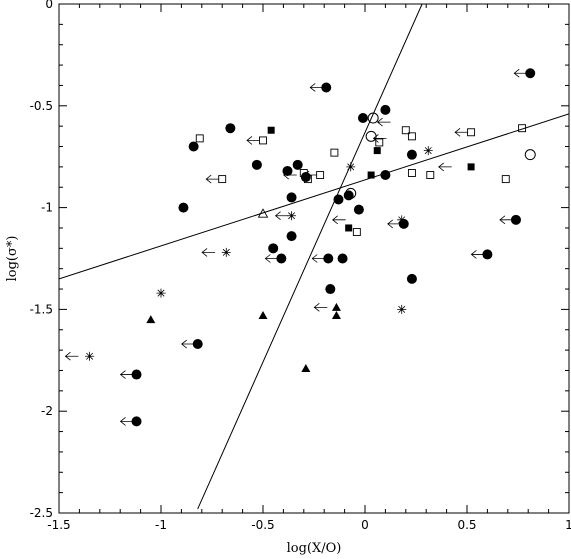 The width and height of the screenshot is (571, 559). I want to click on y-tick-label: -2, so click(47, 411).